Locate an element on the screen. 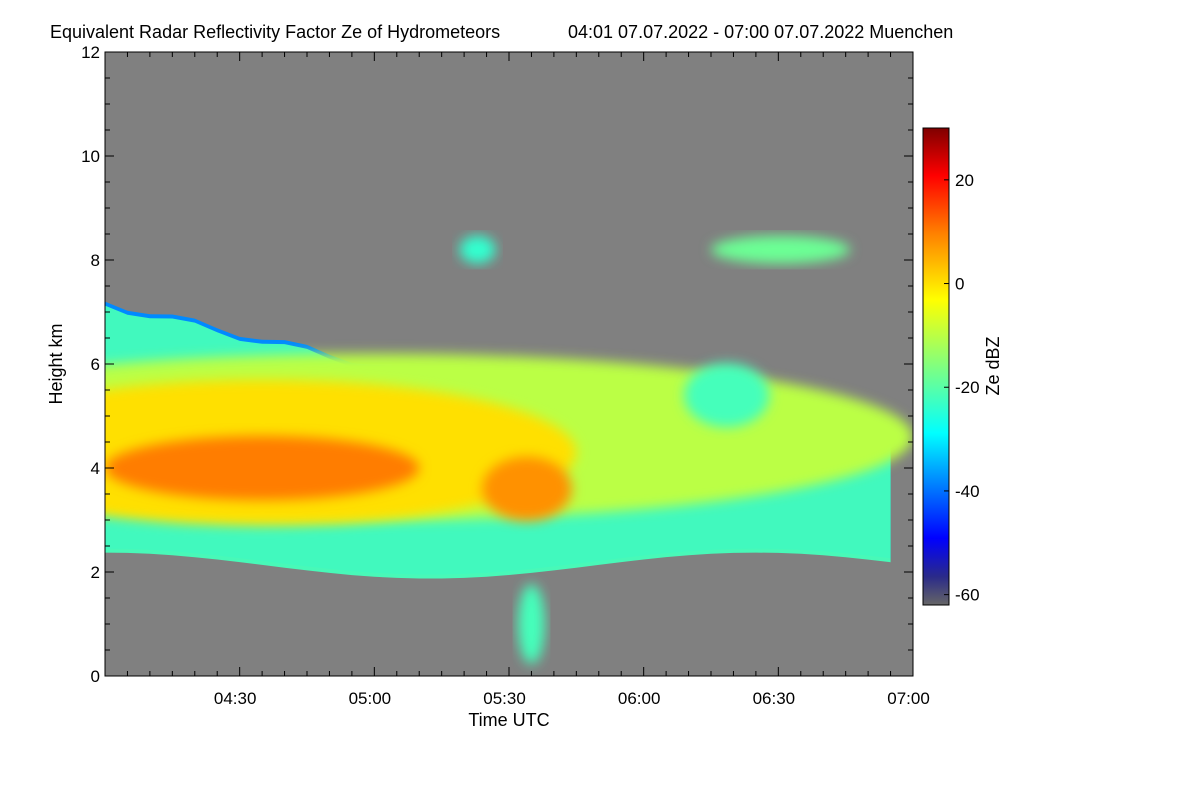 This screenshot has width=1200, height=800. colorbar-tick-label: 0 is located at coordinates (959, 284).